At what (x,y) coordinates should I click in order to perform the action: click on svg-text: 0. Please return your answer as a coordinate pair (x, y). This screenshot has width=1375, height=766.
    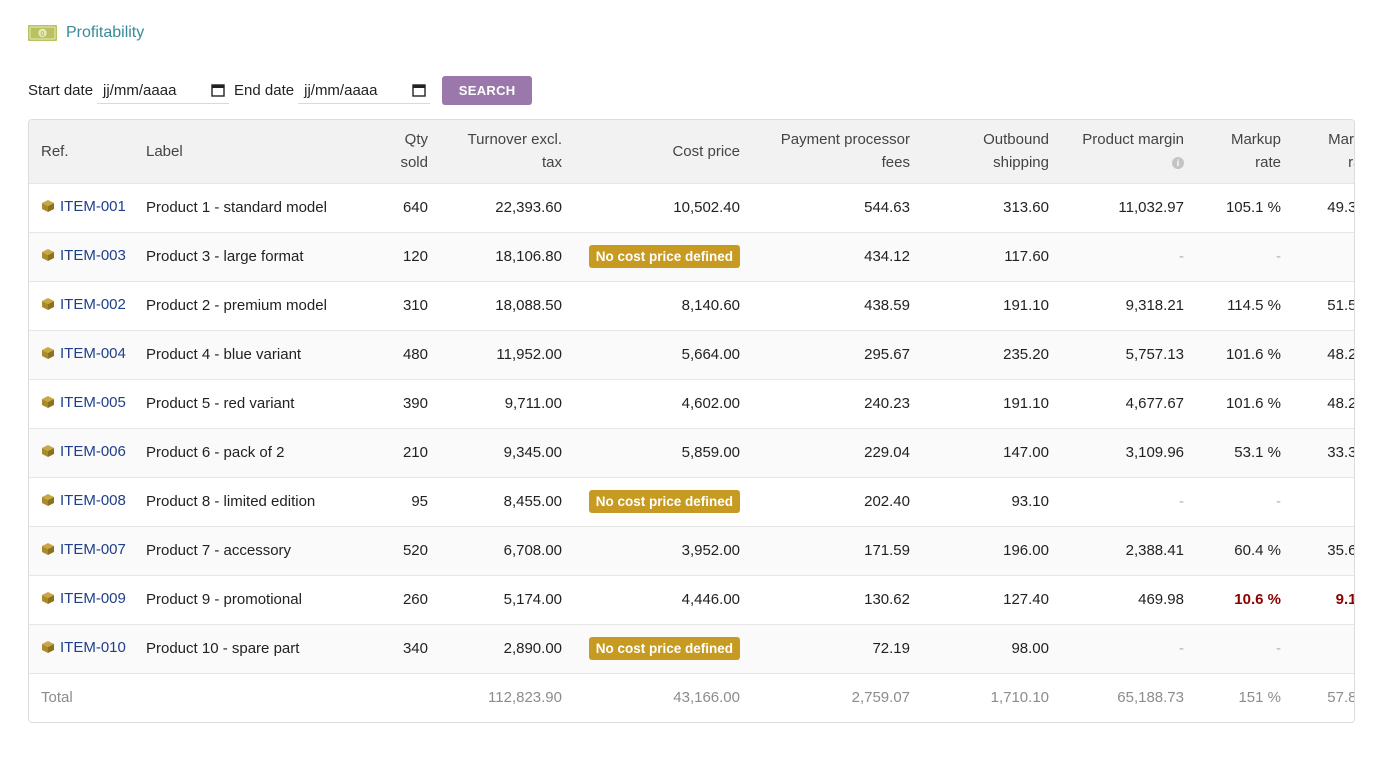
    Looking at the image, I should click on (43, 34).